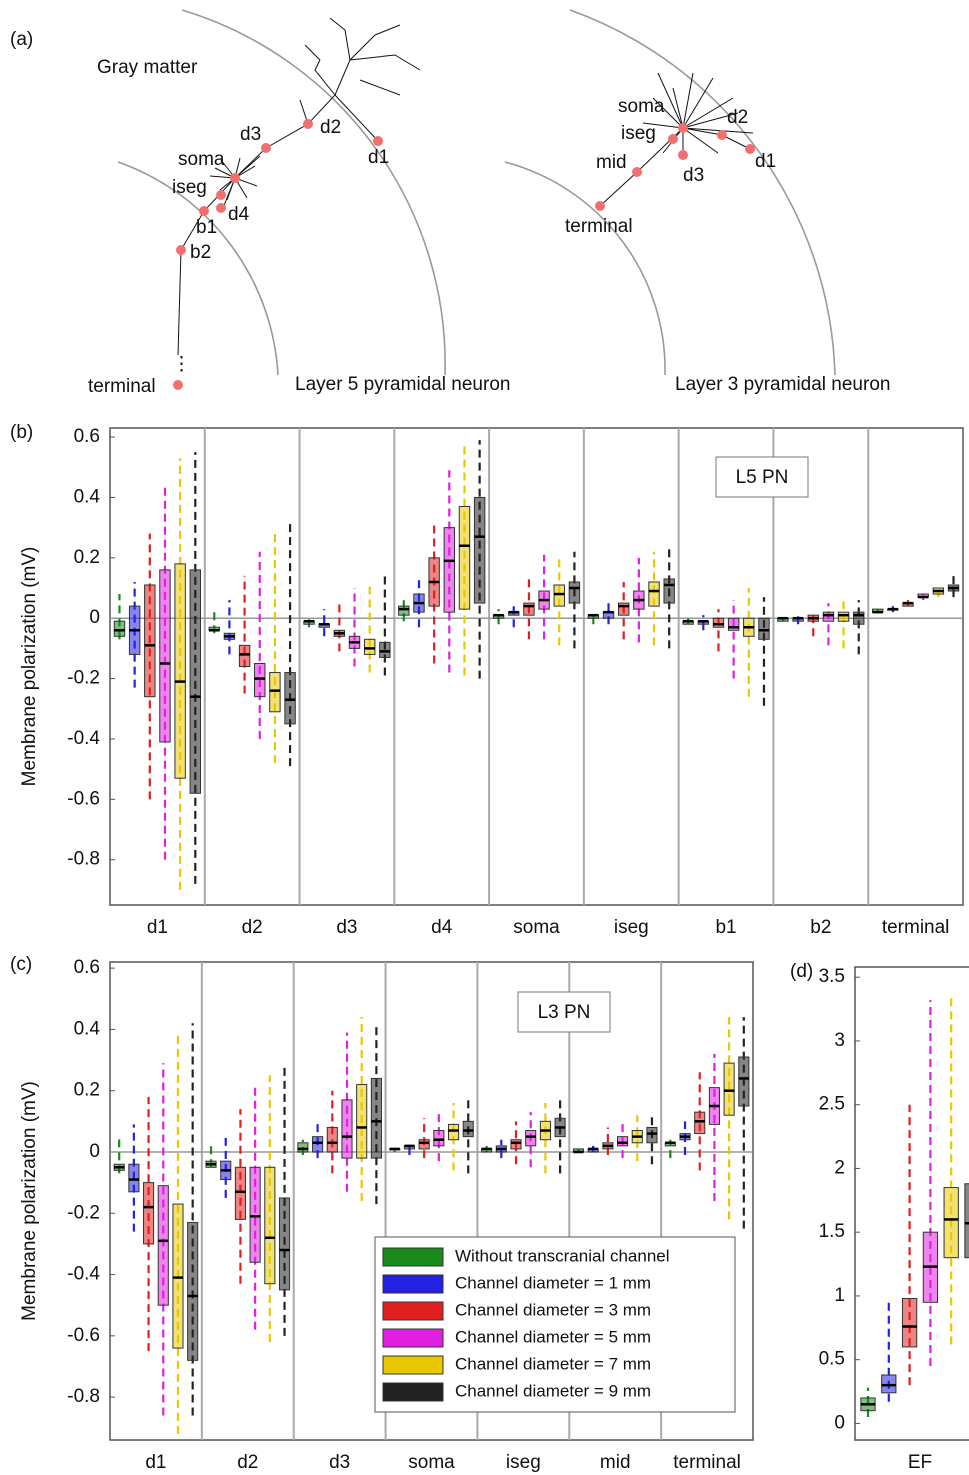  Describe the element at coordinates (327, 98) in the screenshot. I see `apical-dendrite` at that location.